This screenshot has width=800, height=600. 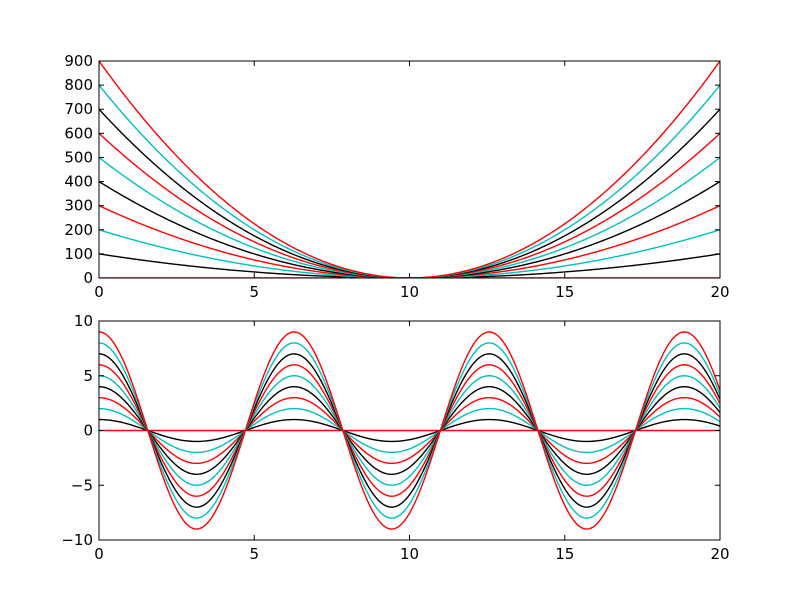 What do you see at coordinates (88, 376) in the screenshot?
I see `bottom-ytick-label: 5` at bounding box center [88, 376].